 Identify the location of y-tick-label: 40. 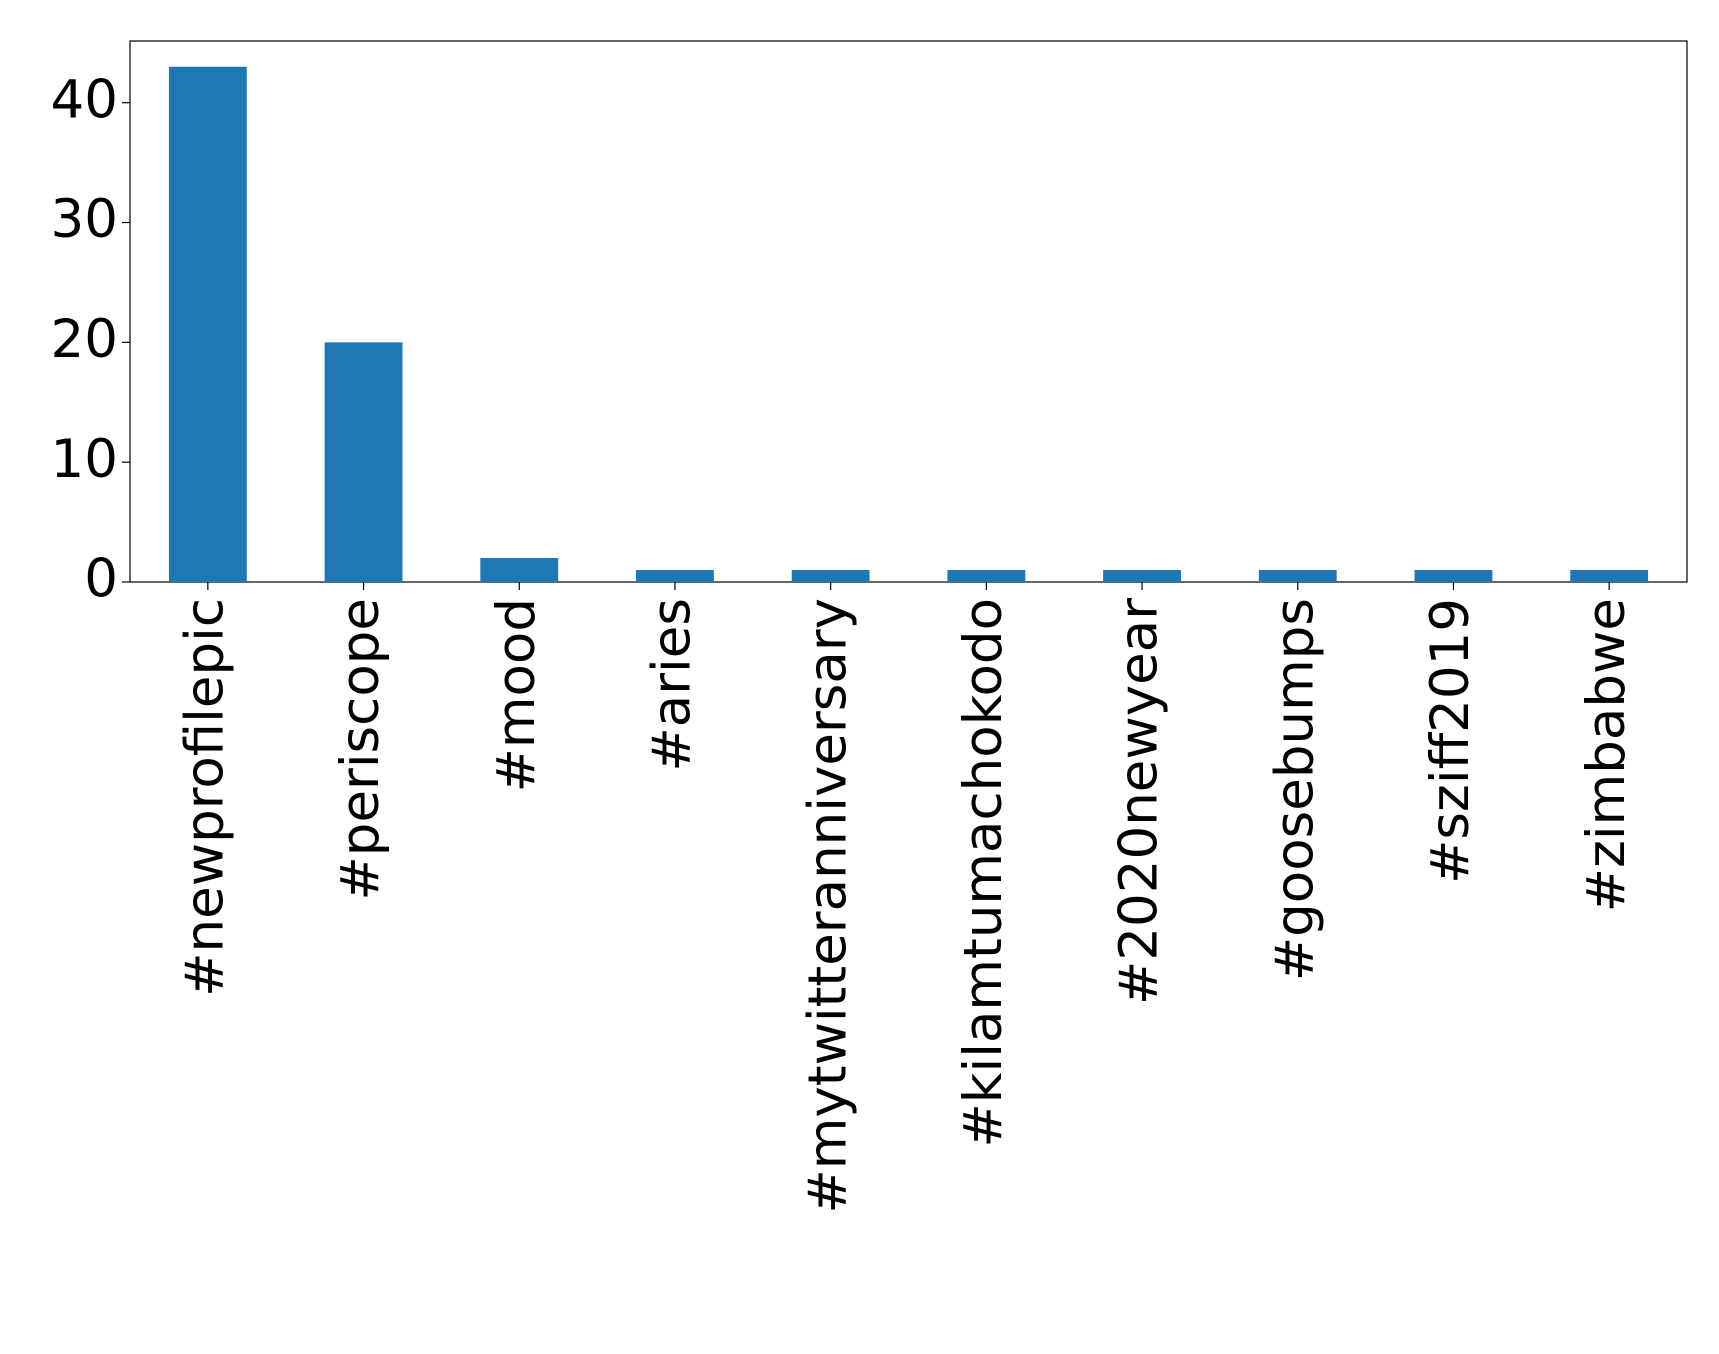
(84, 99).